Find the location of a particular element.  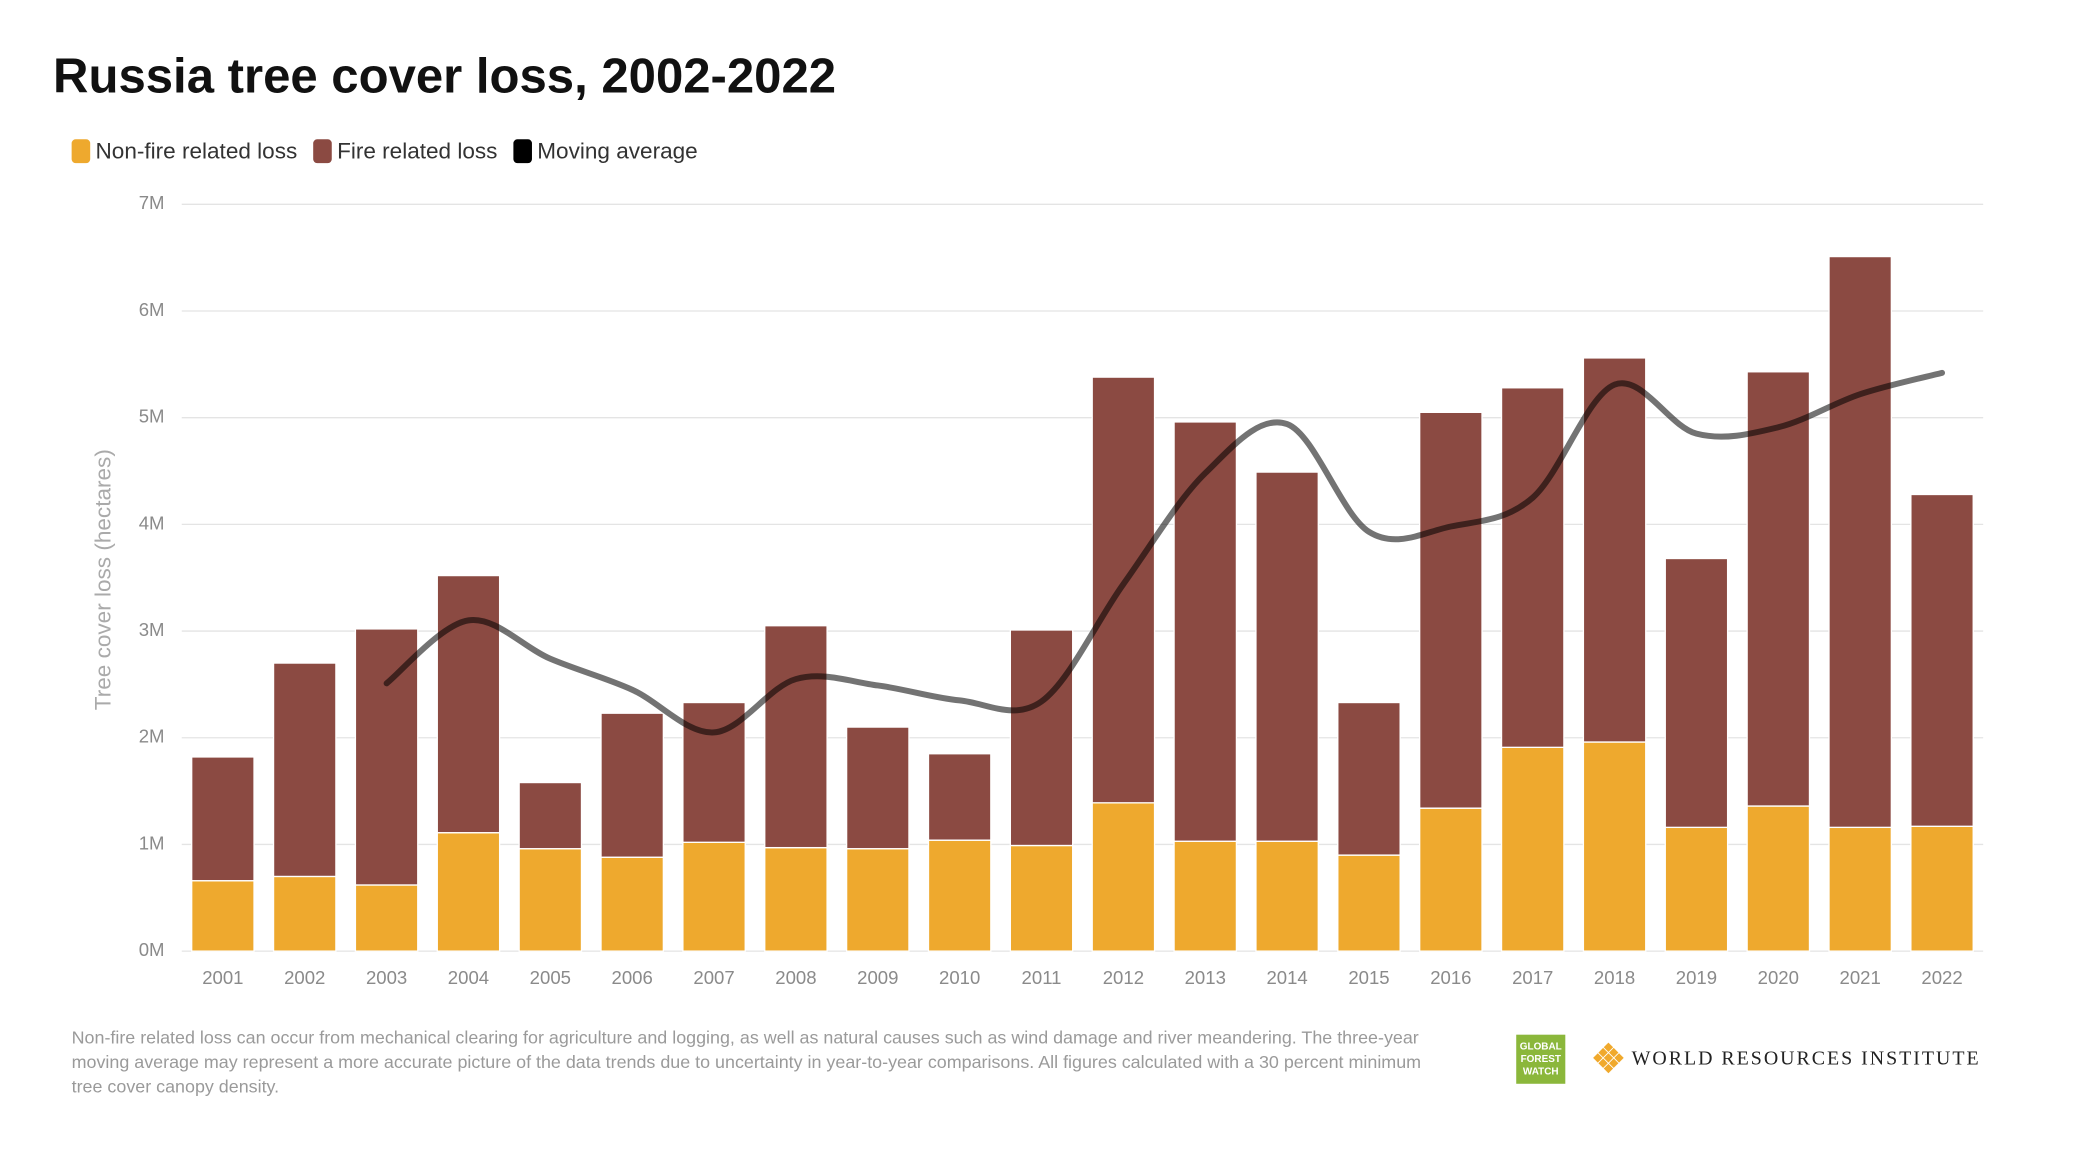

legend-label: Non-fire related loss is located at coordinates (197, 151).